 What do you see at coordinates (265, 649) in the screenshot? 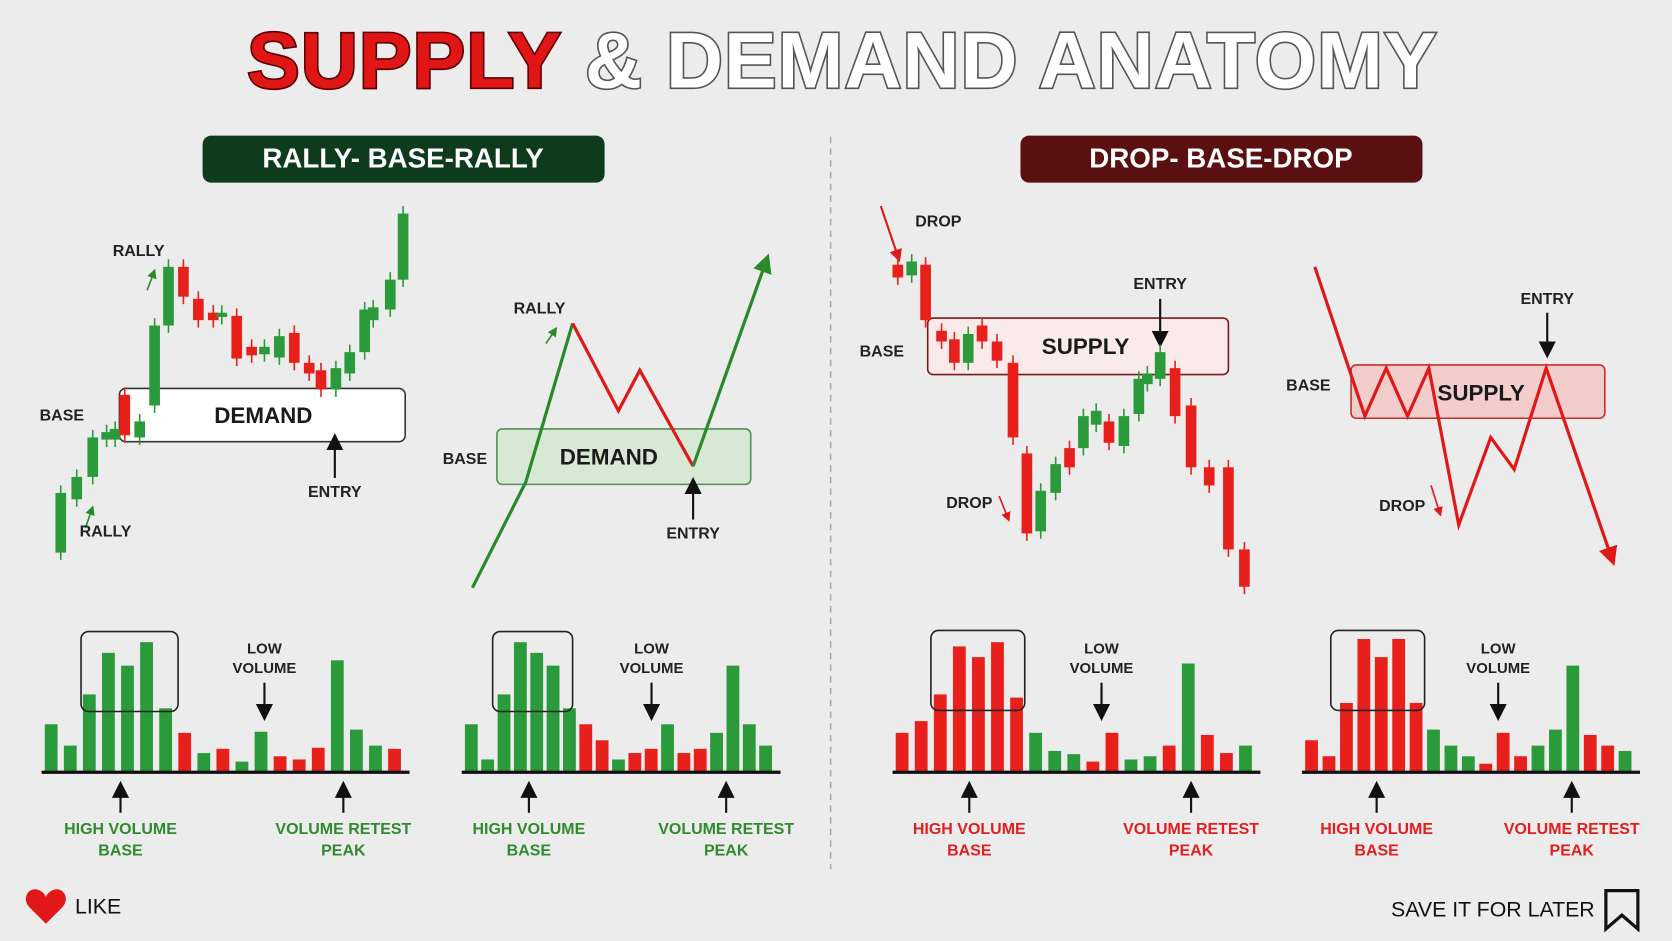
I see `low-volume-label: LOW` at bounding box center [265, 649].